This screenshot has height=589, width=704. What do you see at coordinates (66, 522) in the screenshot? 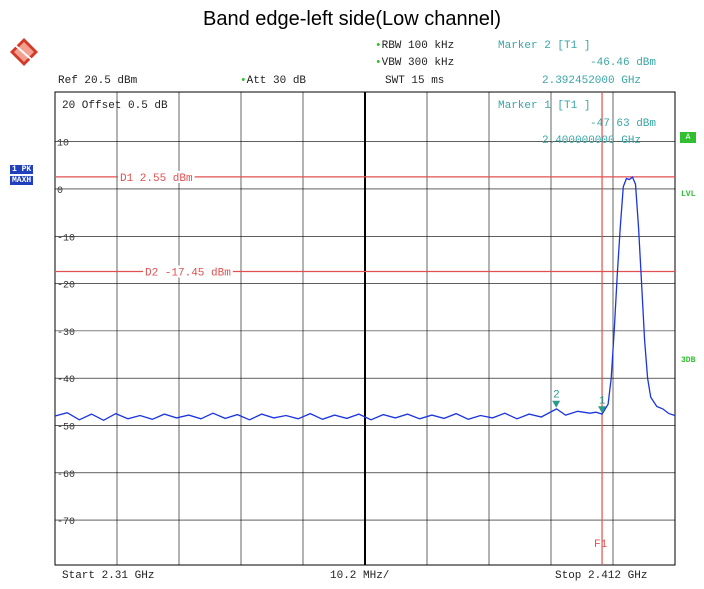
I see `y-tick-label: -70` at bounding box center [66, 522].